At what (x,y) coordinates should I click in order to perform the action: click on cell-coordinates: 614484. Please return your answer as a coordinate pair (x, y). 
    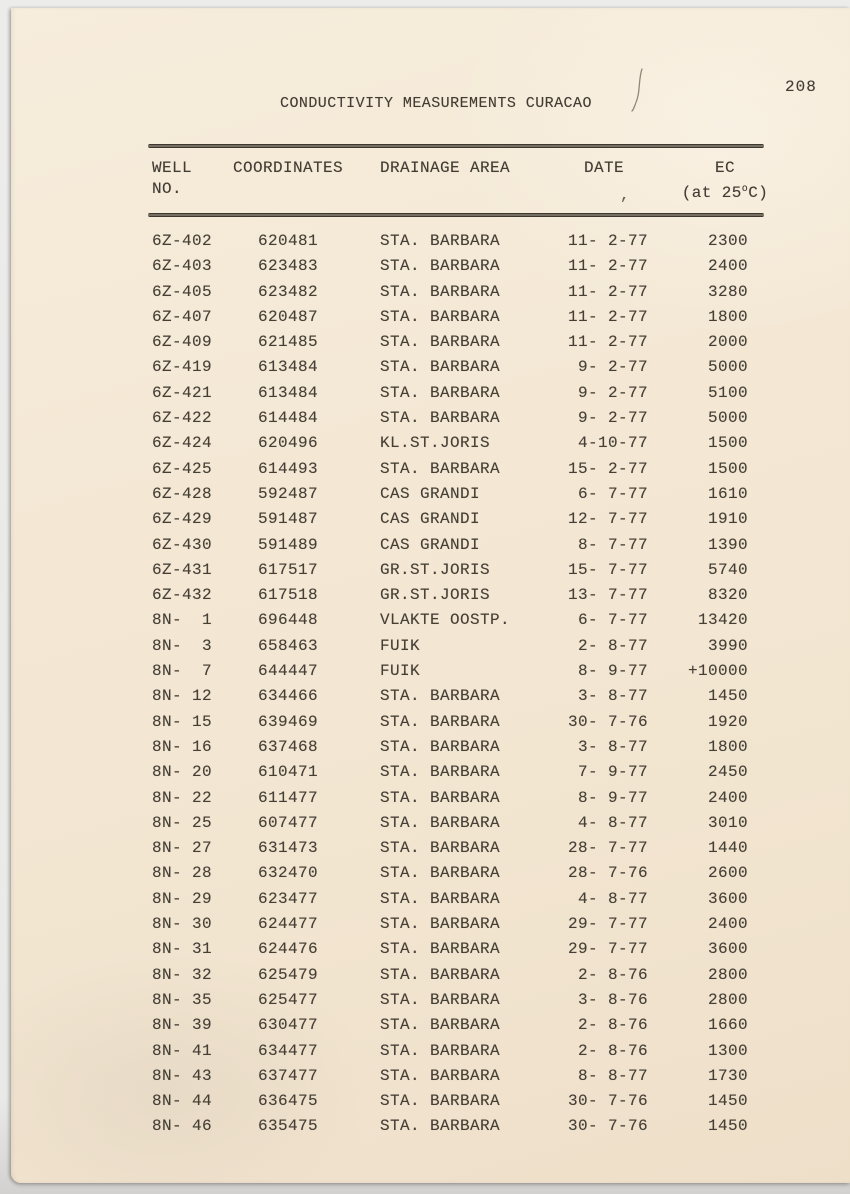
    Looking at the image, I should click on (288, 418).